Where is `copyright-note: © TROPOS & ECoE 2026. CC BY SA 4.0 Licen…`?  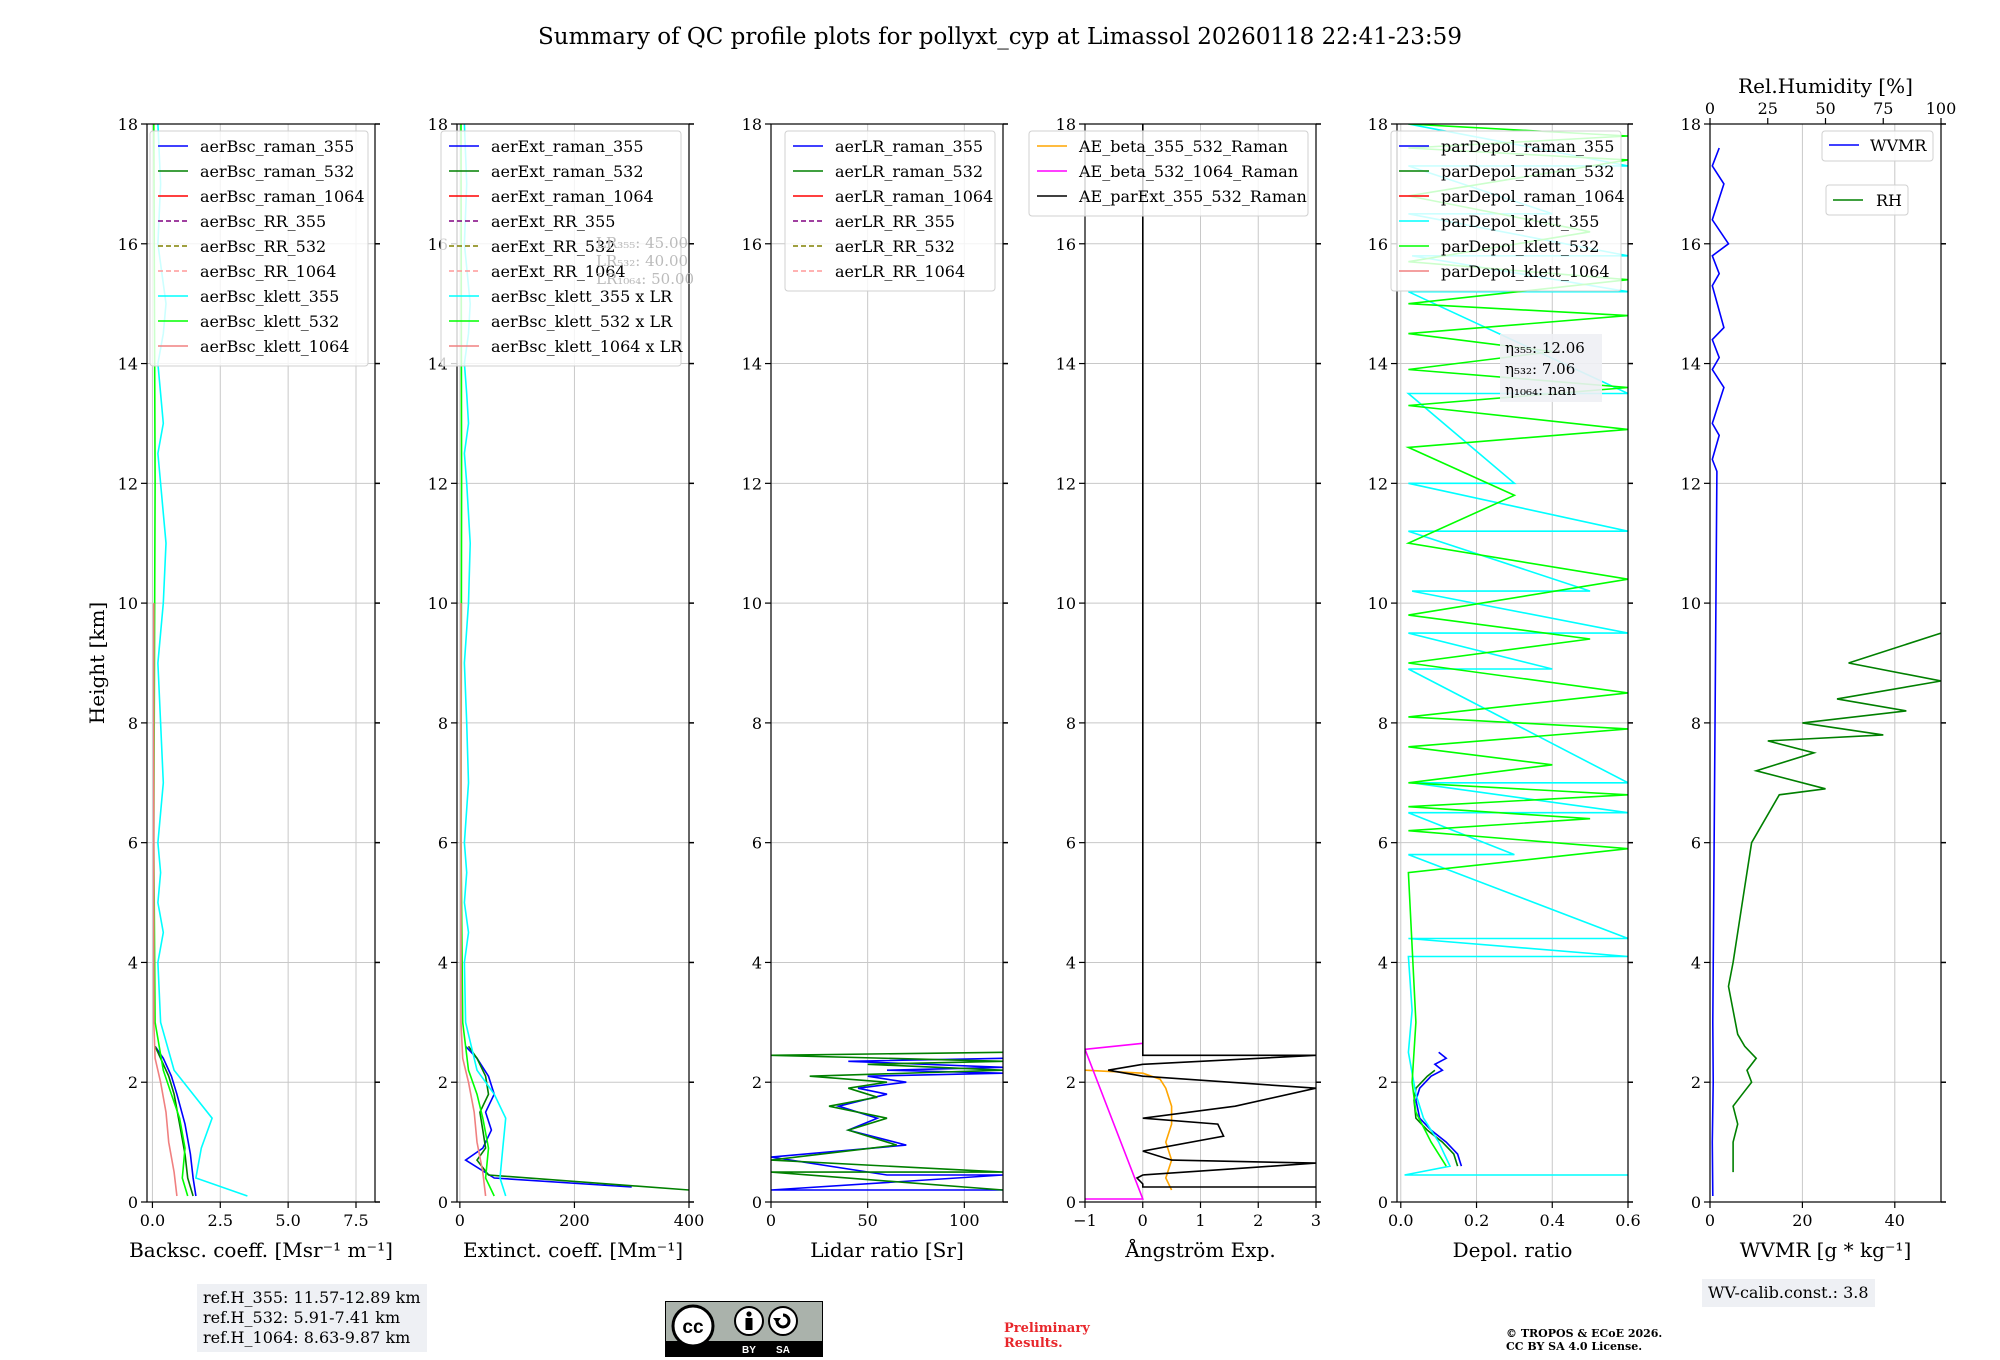 copyright-note: © TROPOS & ECoE 2026. CC BY SA 4.0 Licen… is located at coordinates (1584, 1340).